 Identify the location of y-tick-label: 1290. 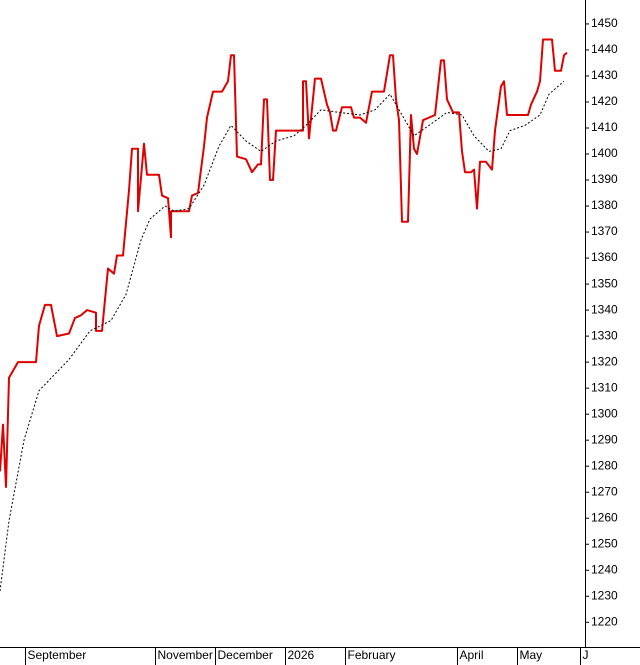
(604, 439).